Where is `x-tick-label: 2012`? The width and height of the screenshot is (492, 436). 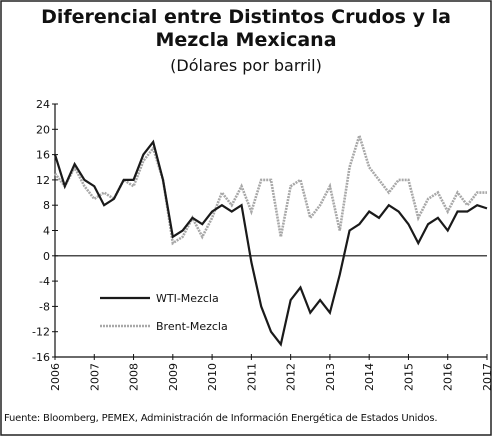 x-tick-label: 2012 is located at coordinates (291, 377).